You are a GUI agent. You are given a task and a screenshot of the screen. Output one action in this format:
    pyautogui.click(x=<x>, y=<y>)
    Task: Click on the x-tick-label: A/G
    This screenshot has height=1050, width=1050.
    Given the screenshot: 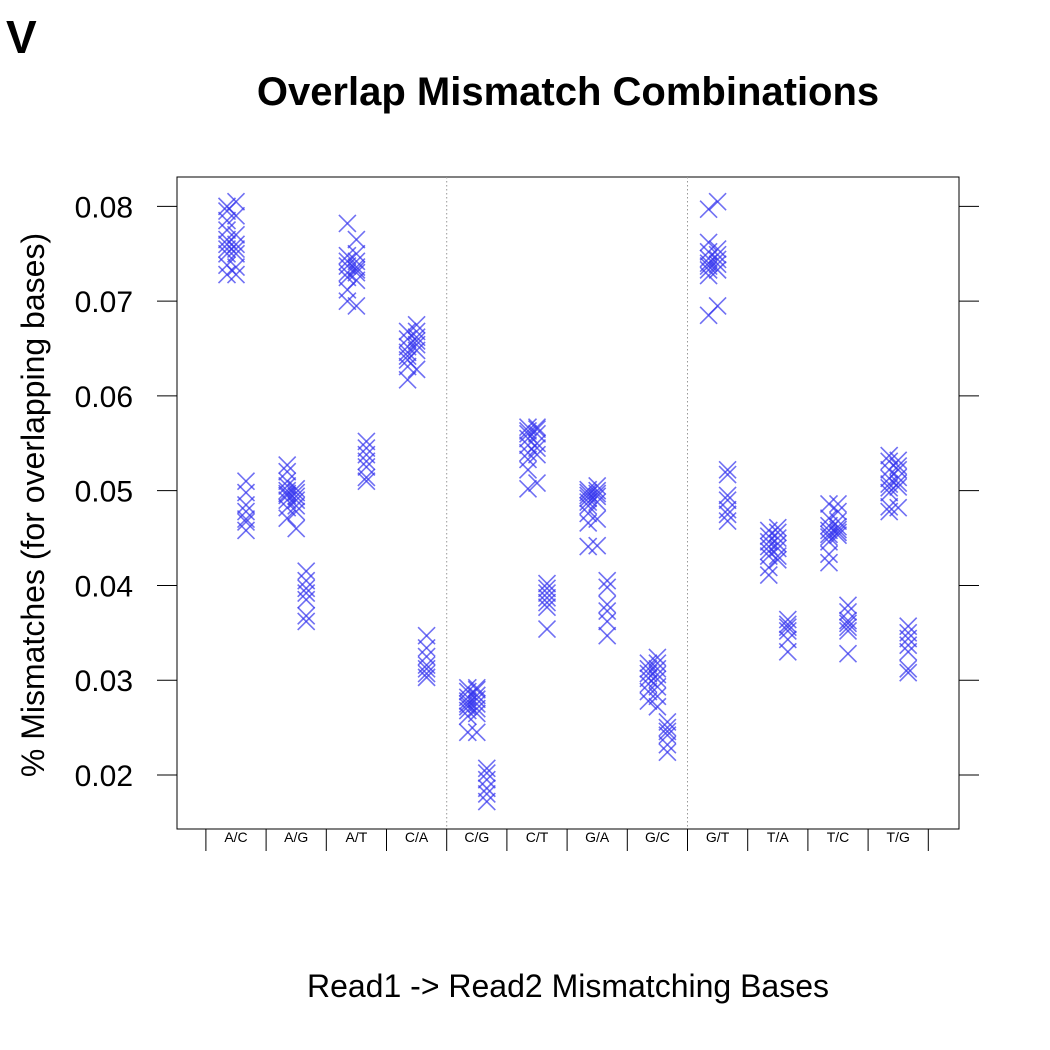 What is the action you would take?
    pyautogui.click(x=296, y=837)
    